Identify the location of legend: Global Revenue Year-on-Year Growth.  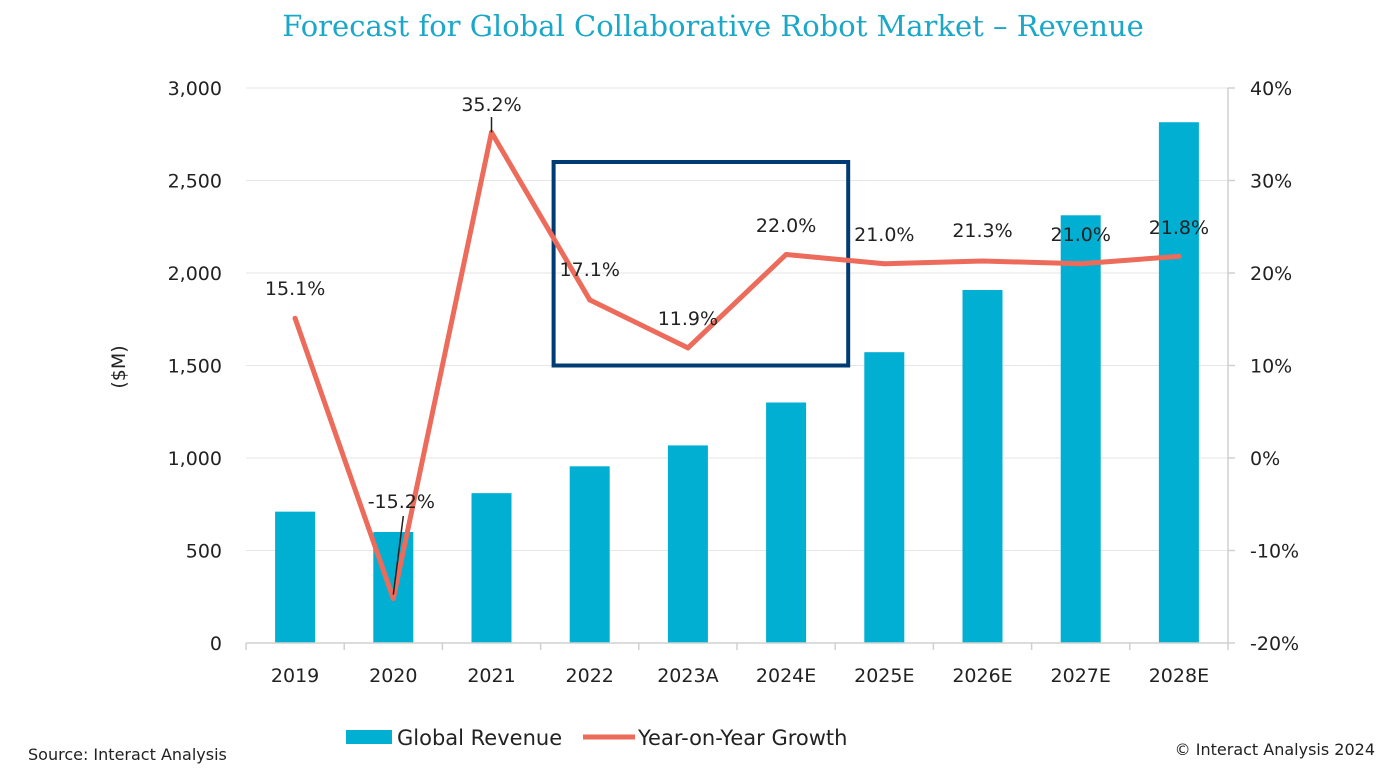
(596, 738).